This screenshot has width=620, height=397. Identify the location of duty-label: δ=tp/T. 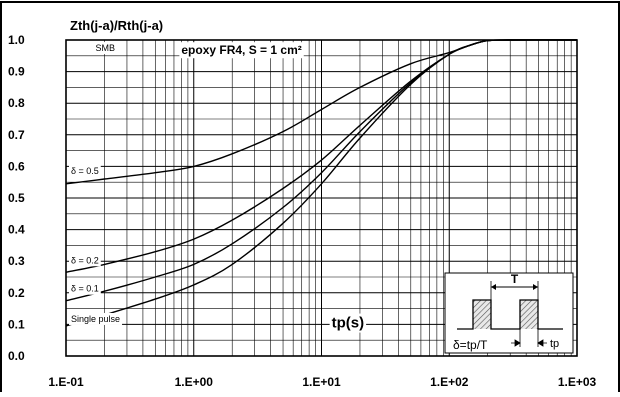
(470, 345).